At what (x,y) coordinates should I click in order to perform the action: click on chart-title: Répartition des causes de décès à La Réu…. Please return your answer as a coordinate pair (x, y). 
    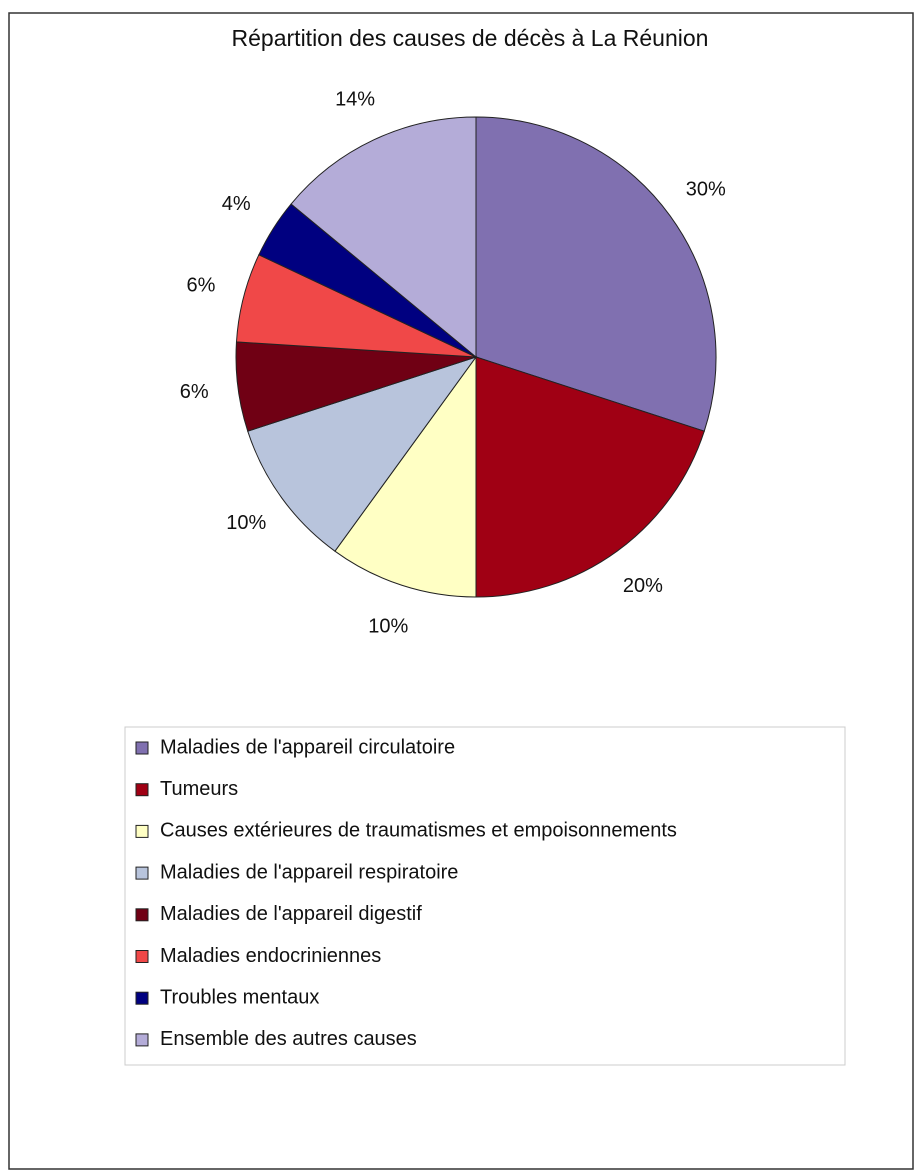
    Looking at the image, I should click on (470, 38).